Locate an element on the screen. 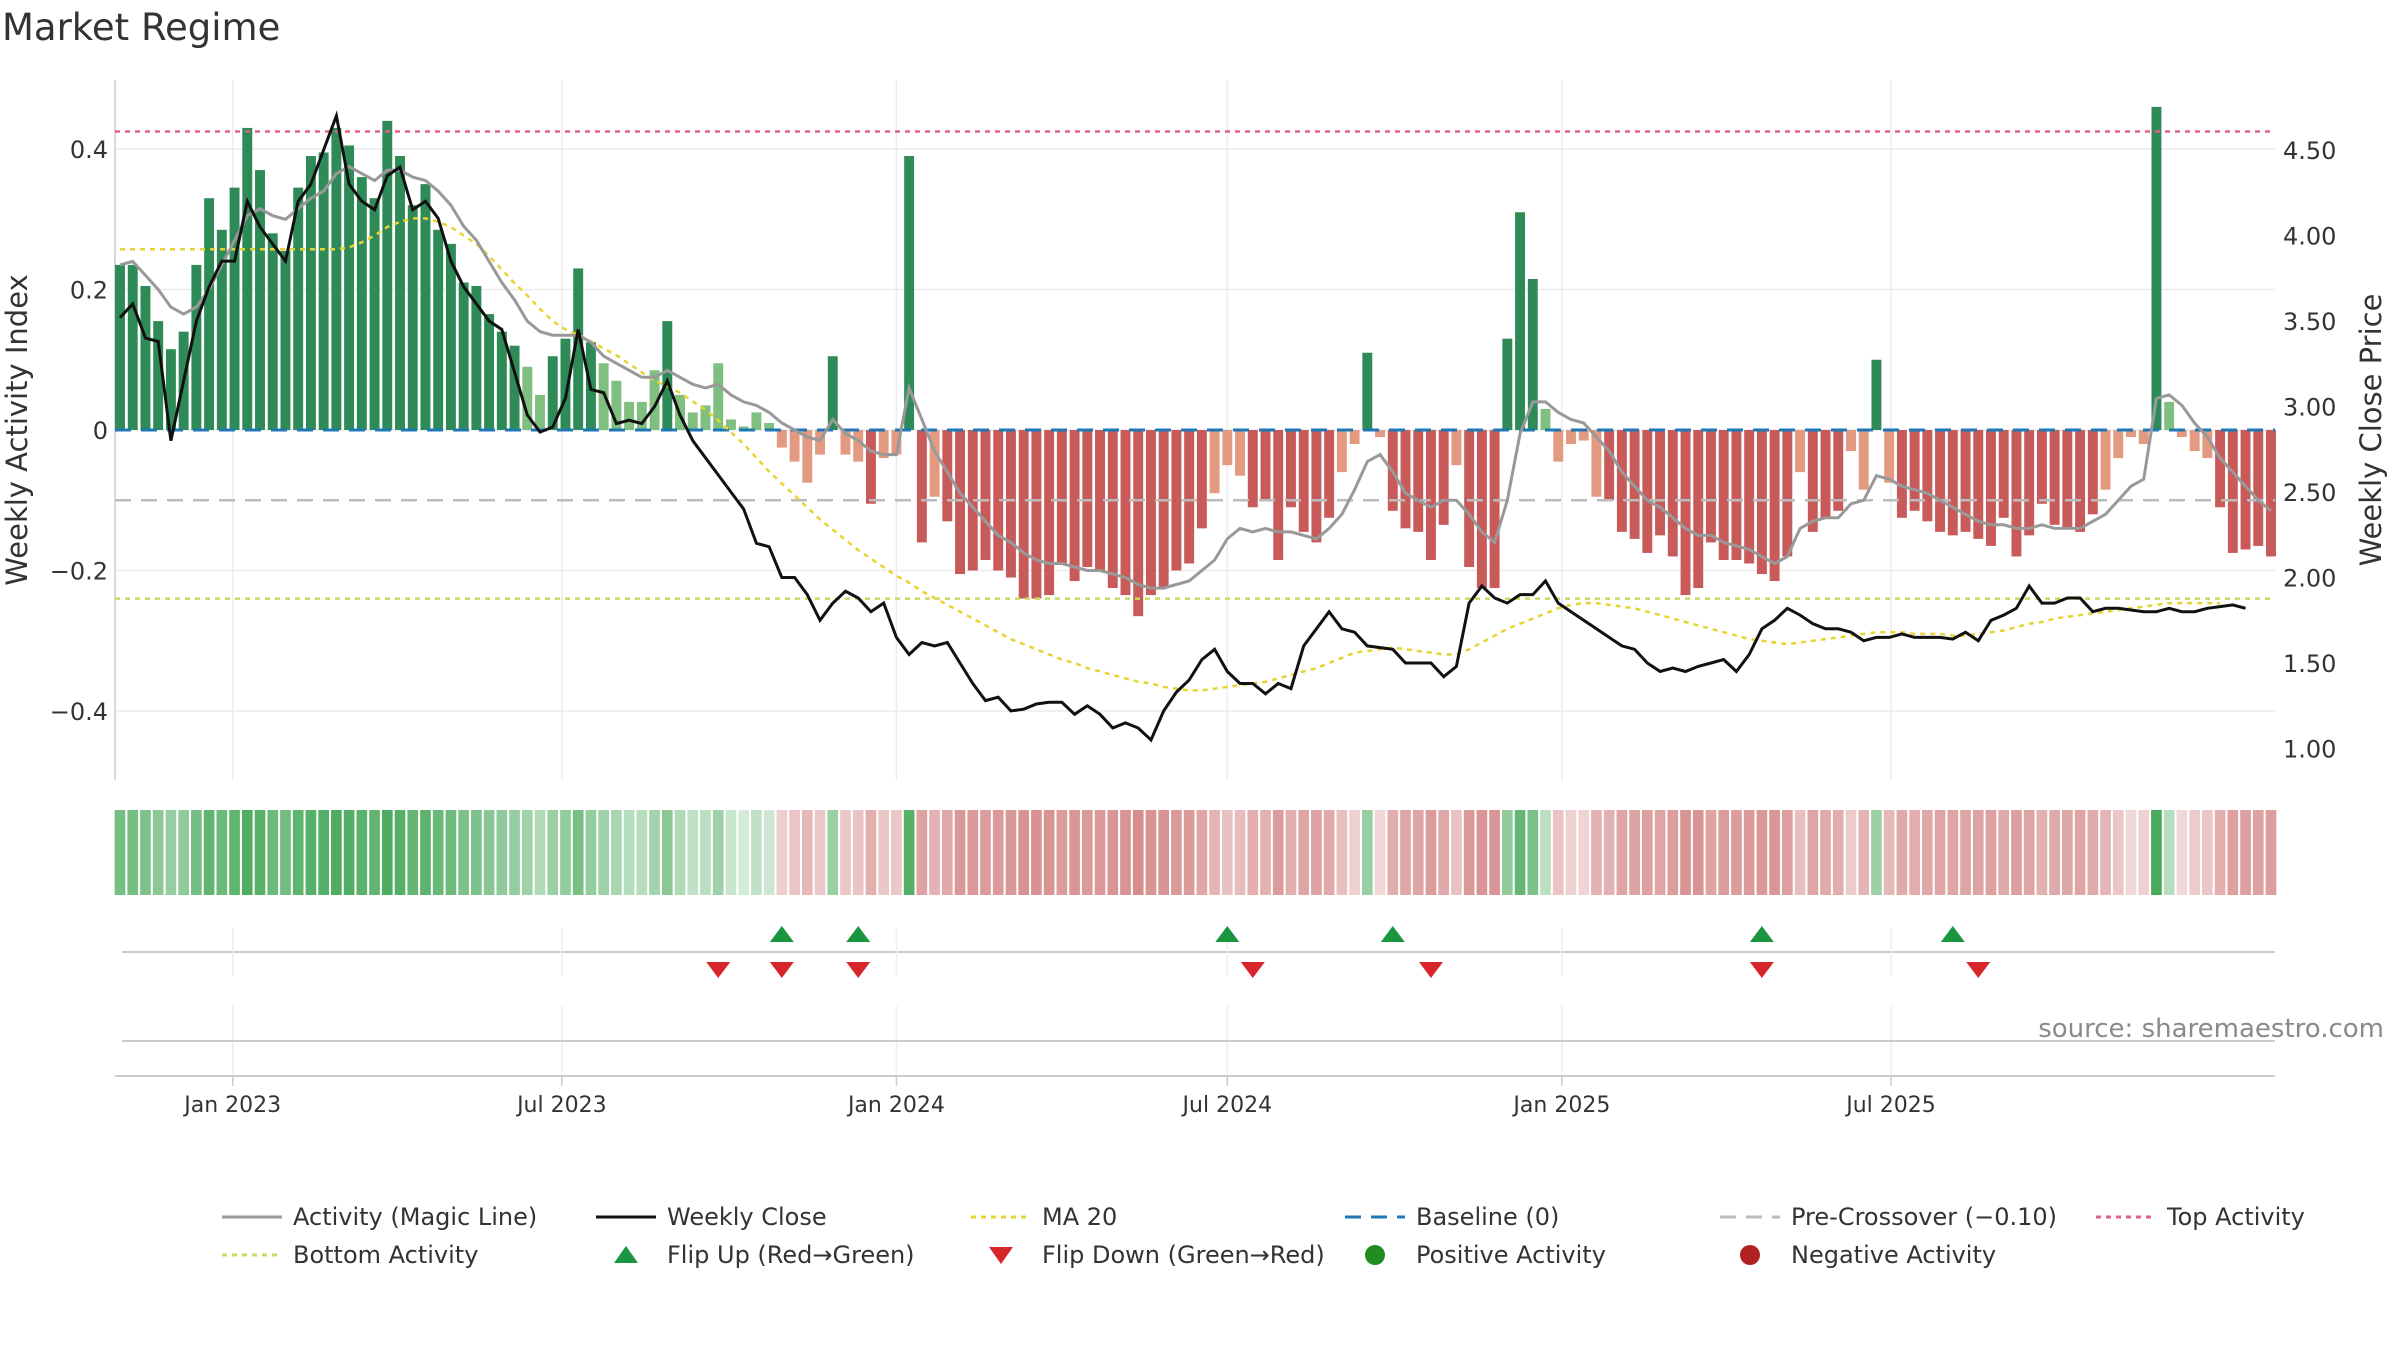 The image size is (2400, 1354). legend-label-weekly-close: Weekly Close is located at coordinates (747, 1217).